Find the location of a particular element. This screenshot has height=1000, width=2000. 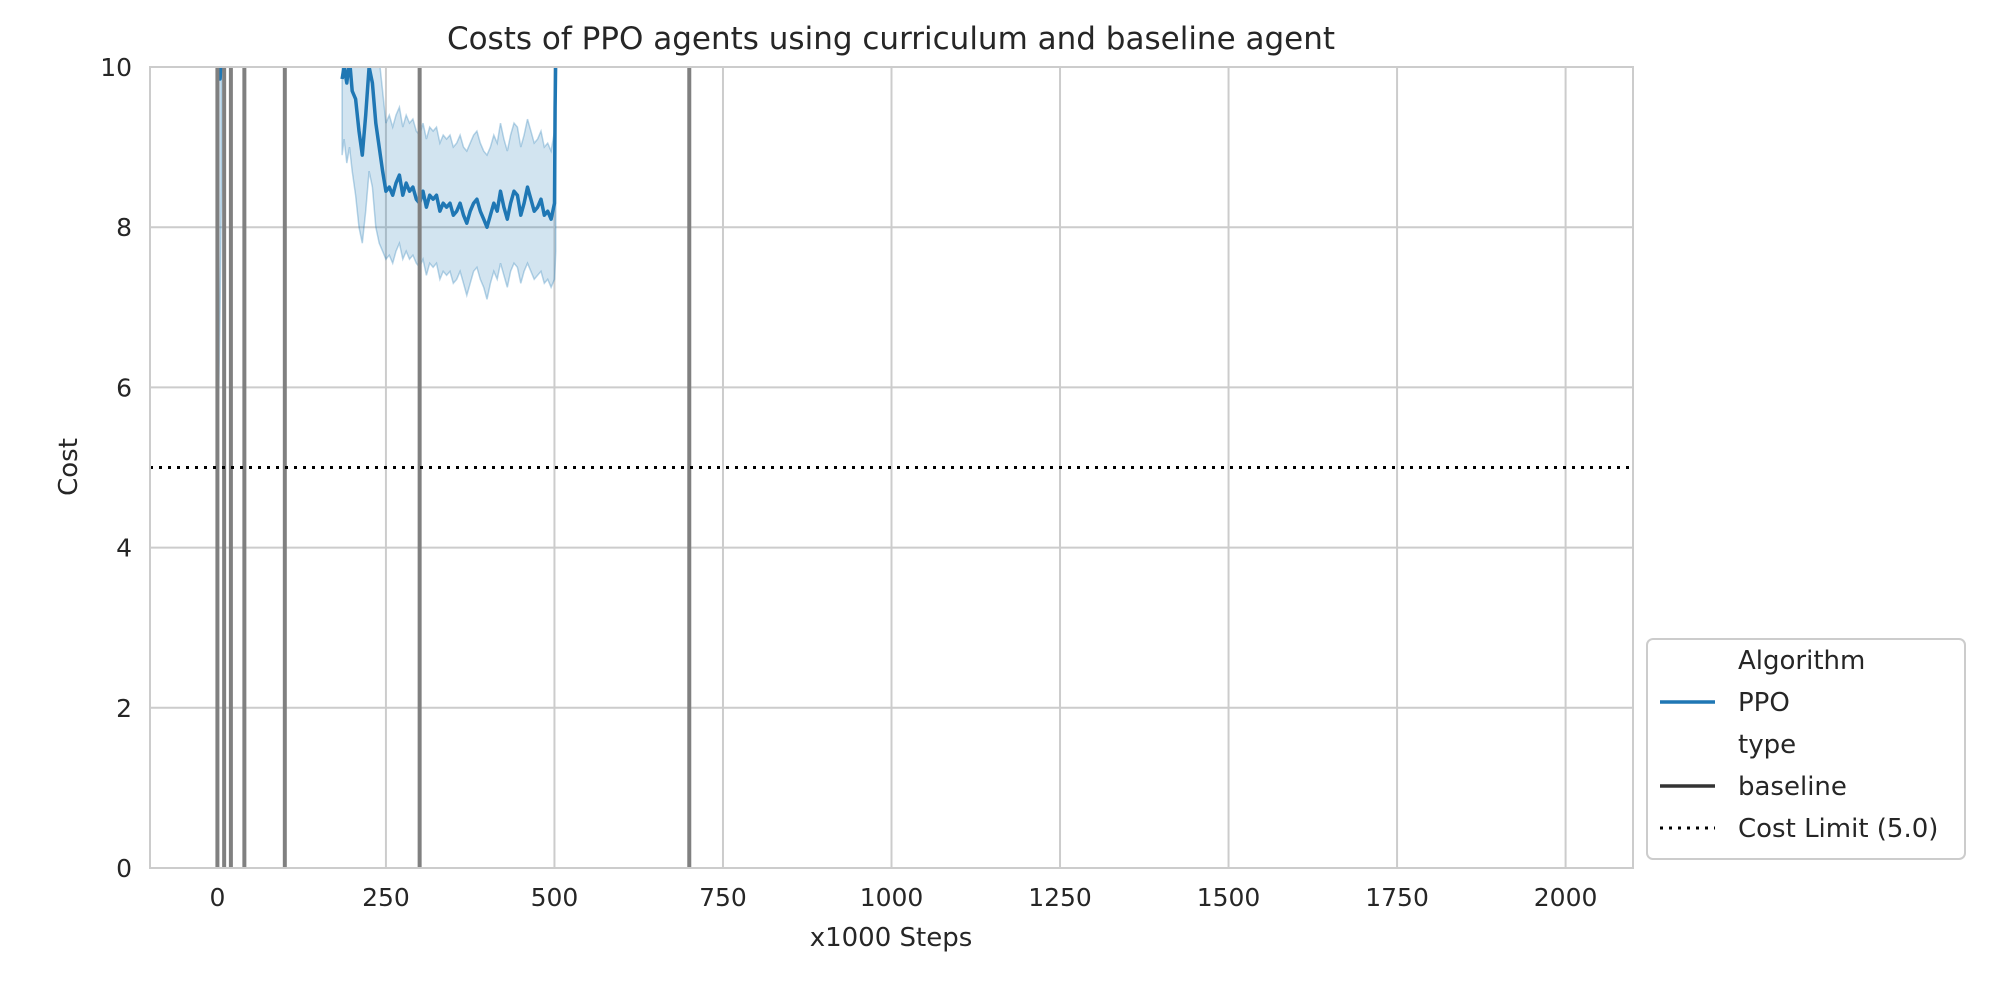

y-tick-label: 6 is located at coordinates (124, 387).